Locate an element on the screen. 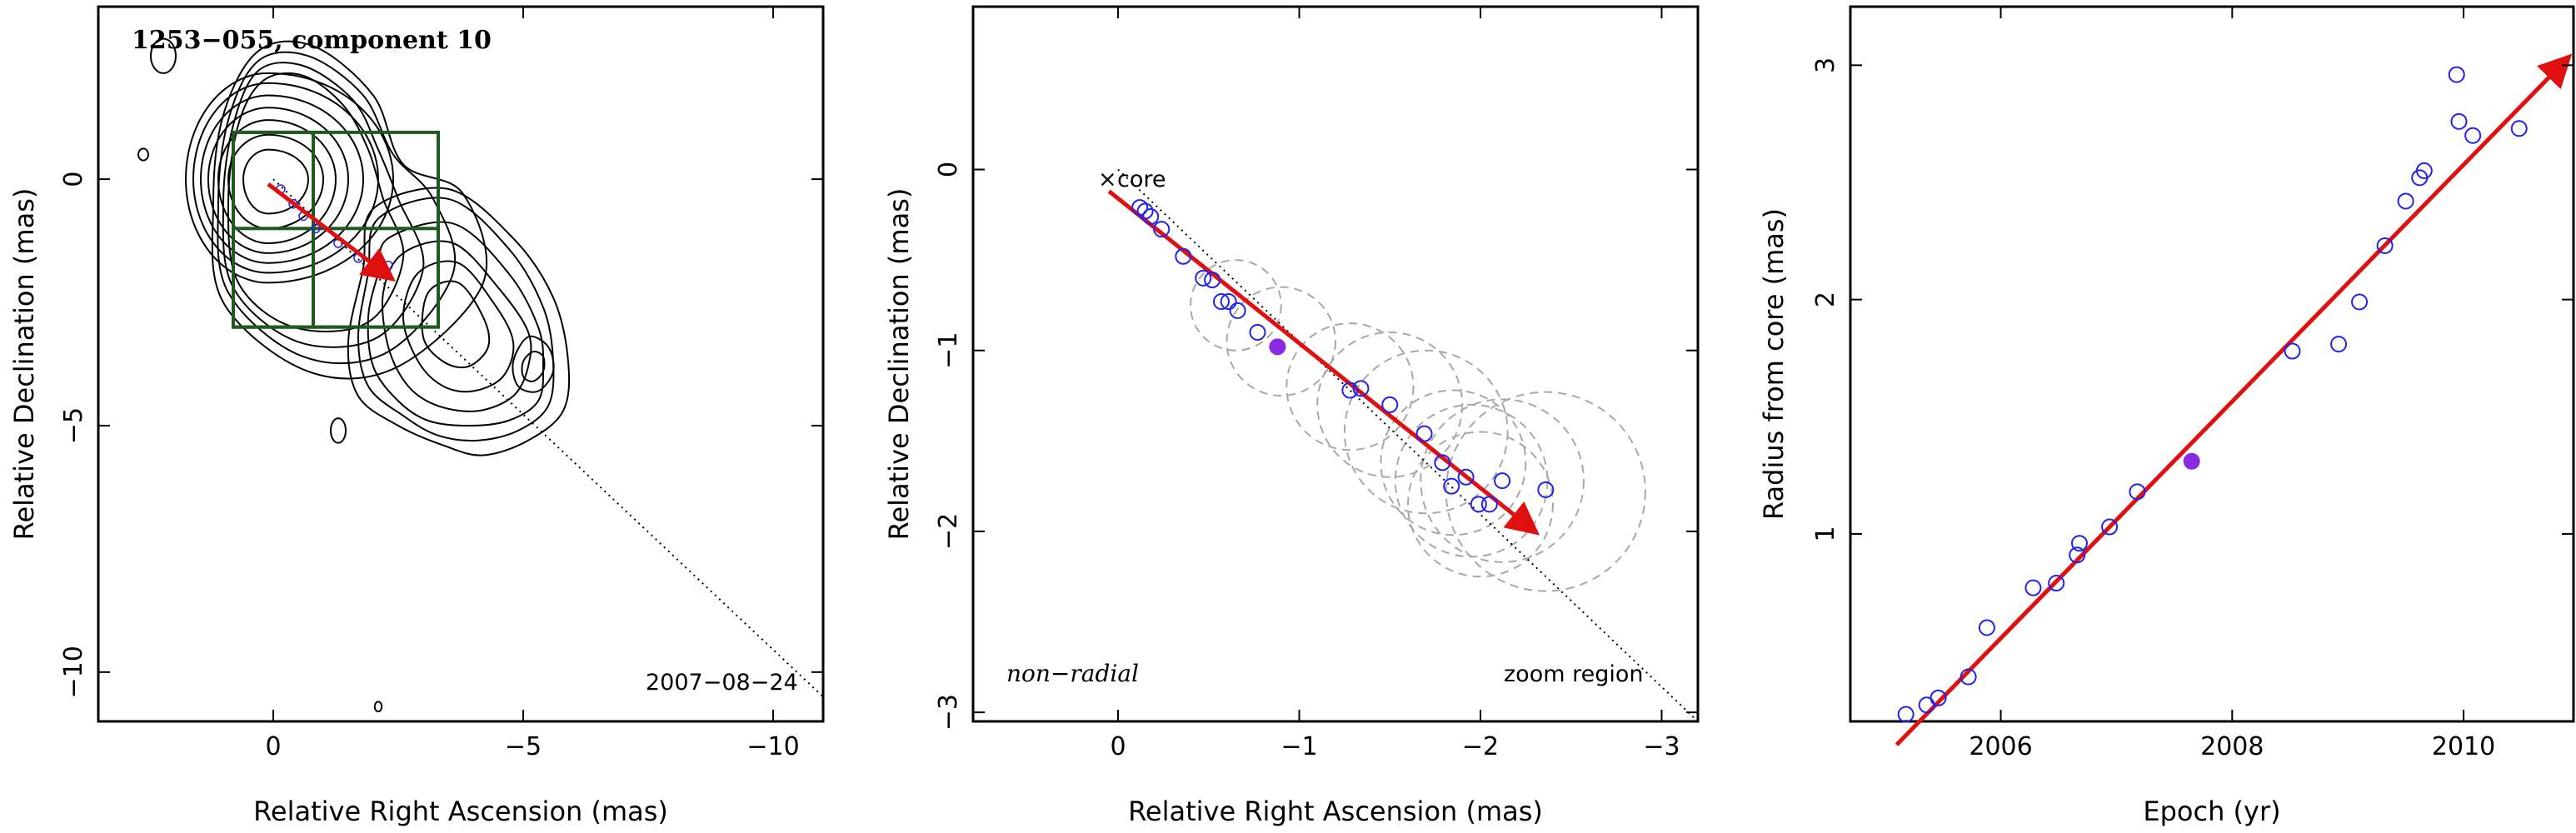 This screenshot has height=833, width=2576. x-axis-label: Epoch (yr) is located at coordinates (2211, 811).